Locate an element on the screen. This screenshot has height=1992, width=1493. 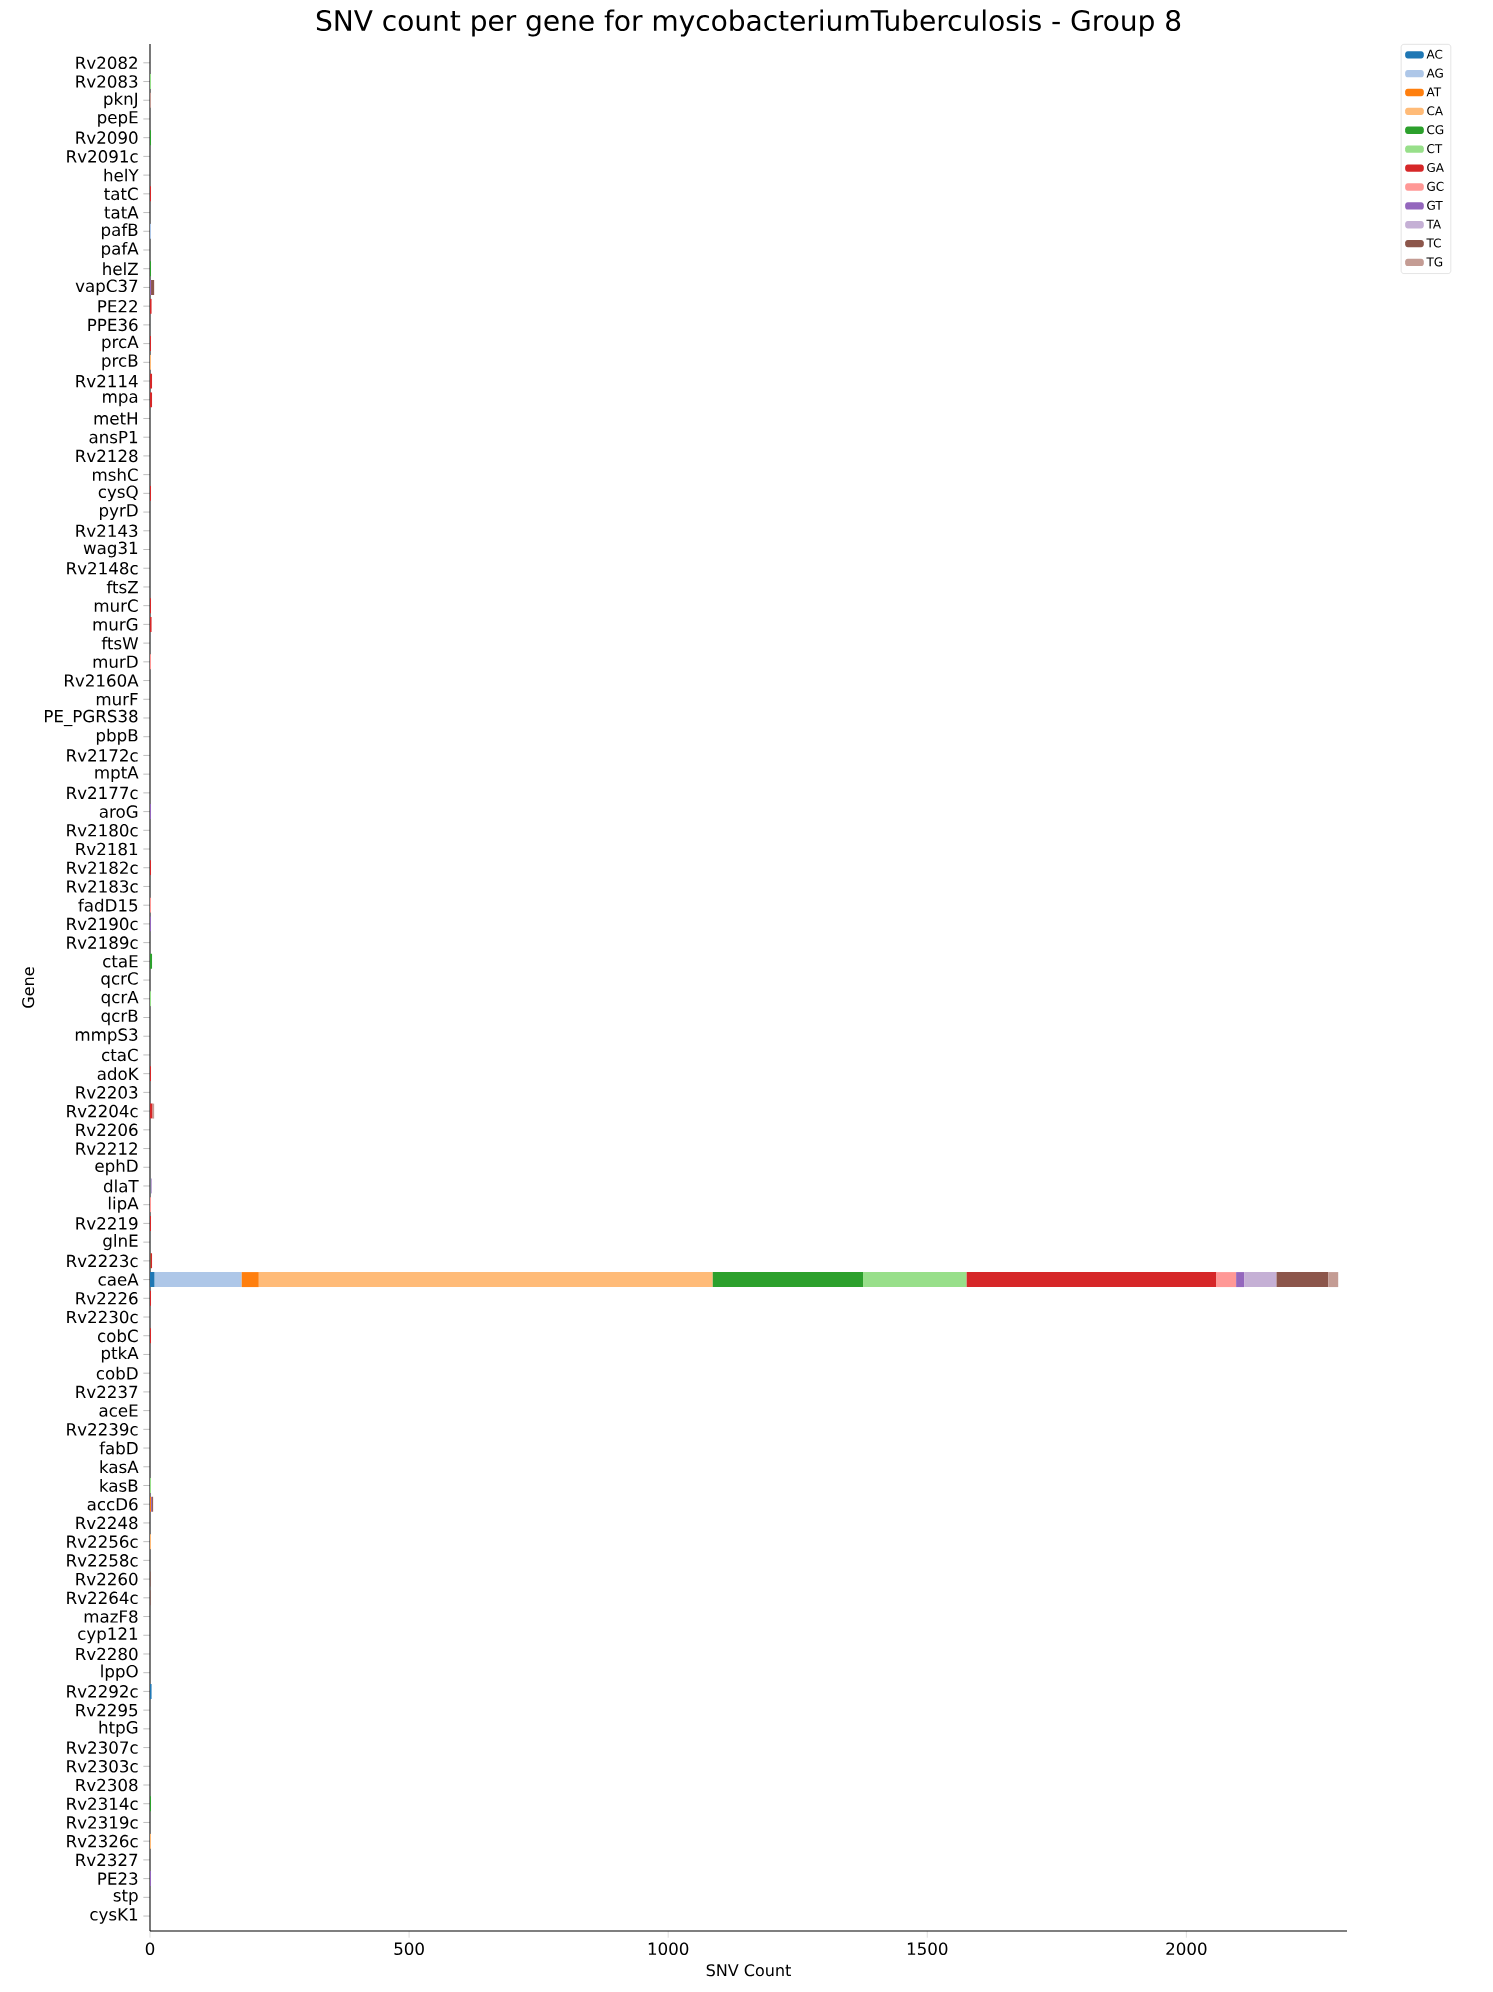
y-tick-label: fabD is located at coordinates (118, 1448).